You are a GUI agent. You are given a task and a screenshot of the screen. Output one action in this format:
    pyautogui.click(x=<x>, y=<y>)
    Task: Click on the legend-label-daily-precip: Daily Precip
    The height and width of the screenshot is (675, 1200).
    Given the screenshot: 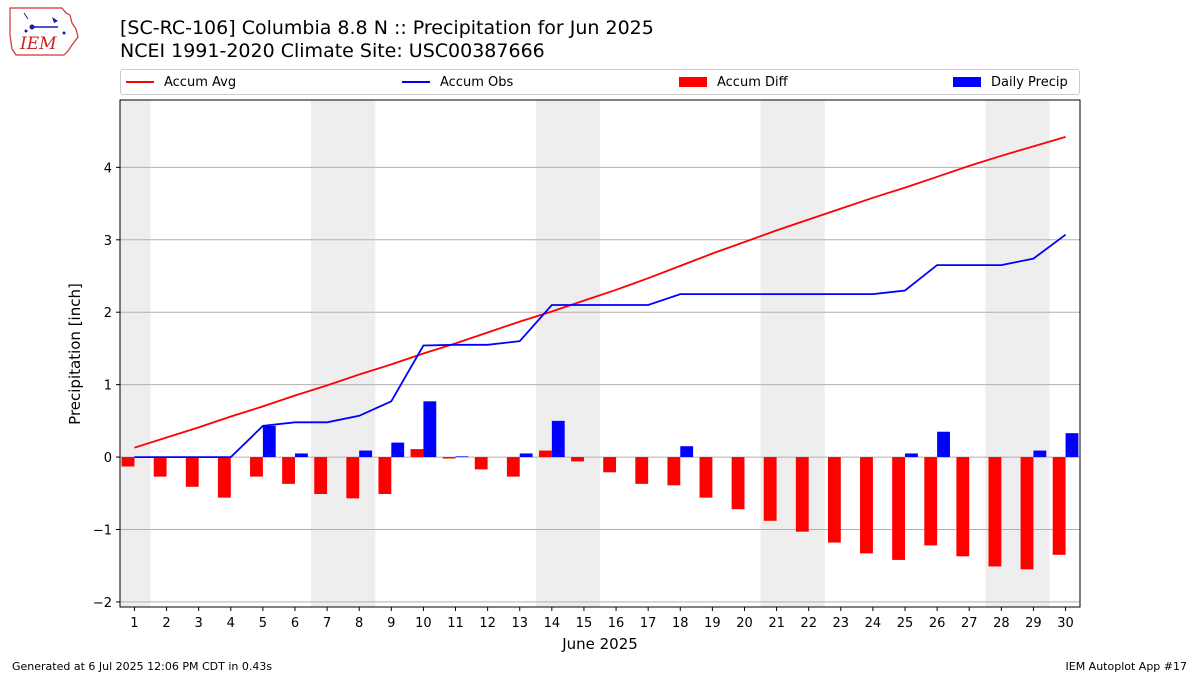 What is the action you would take?
    pyautogui.click(x=1029, y=82)
    